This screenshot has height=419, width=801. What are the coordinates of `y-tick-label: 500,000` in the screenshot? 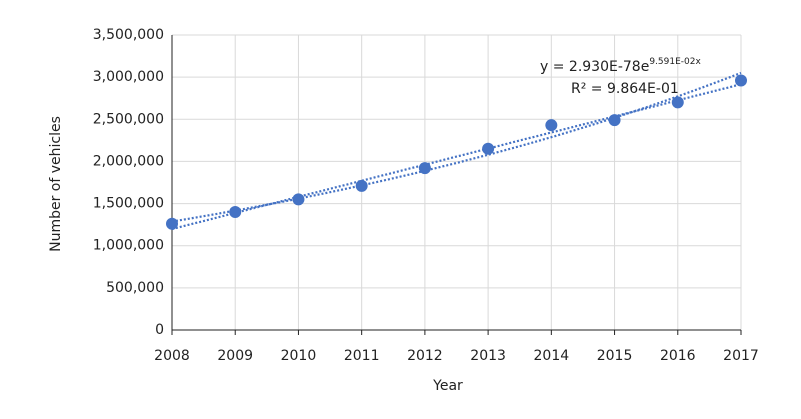 It's located at (135, 288).